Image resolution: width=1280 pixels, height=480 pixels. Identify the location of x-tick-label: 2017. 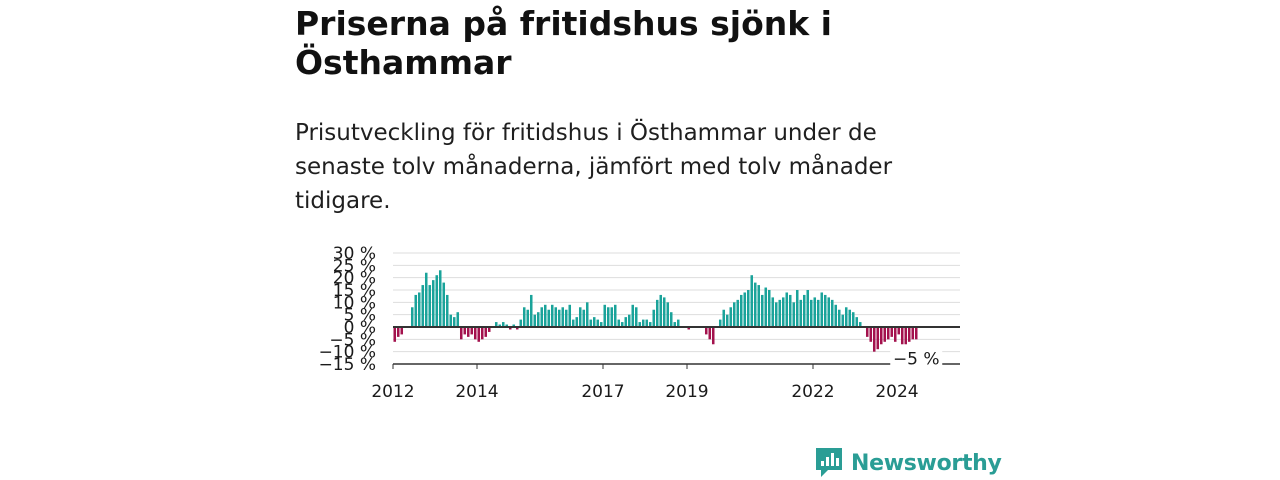
(602, 392).